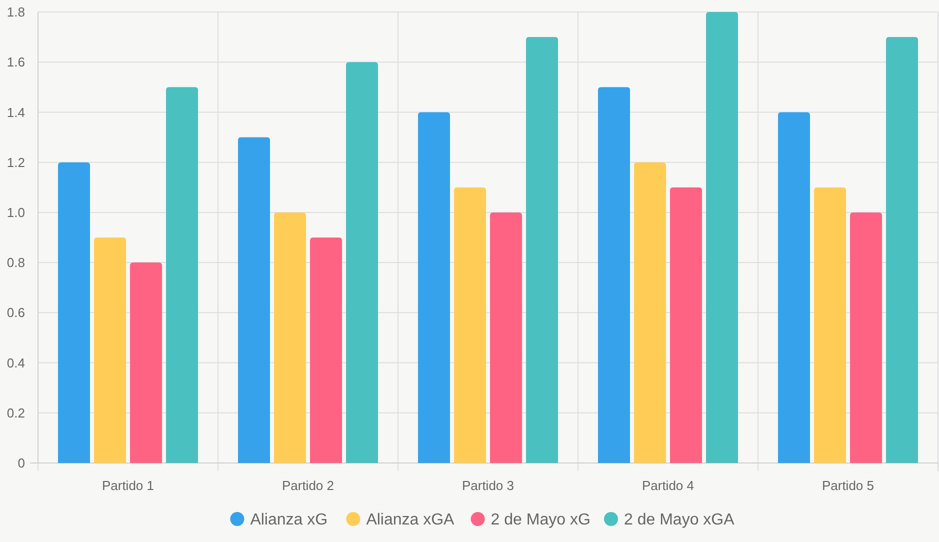 Image resolution: width=939 pixels, height=542 pixels. I want to click on x-tick-label: Partido 5, so click(848, 485).